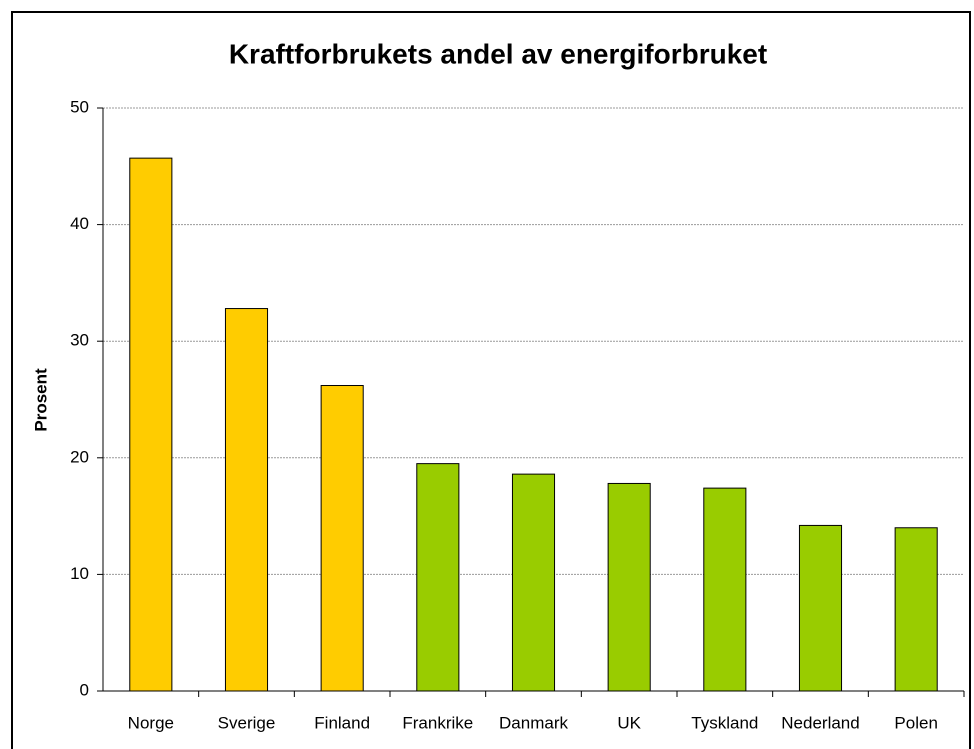 This screenshot has height=749, width=974. Describe the element at coordinates (498, 53) in the screenshot. I see `chart-title: Kraftforbrukets andel av energiforbruket` at that location.